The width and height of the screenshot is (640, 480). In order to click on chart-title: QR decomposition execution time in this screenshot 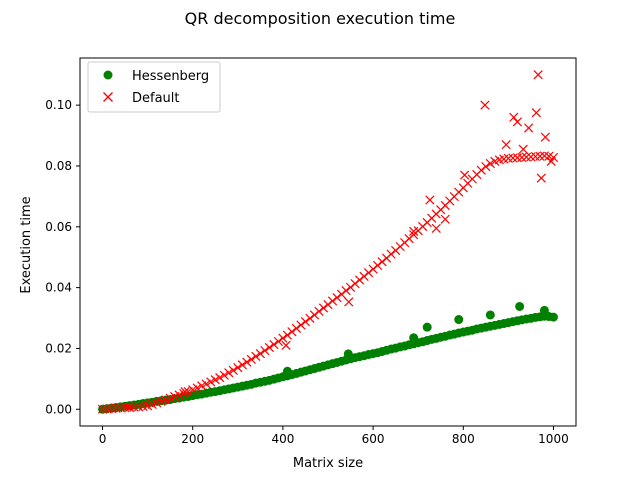, I will do `click(320, 18)`.